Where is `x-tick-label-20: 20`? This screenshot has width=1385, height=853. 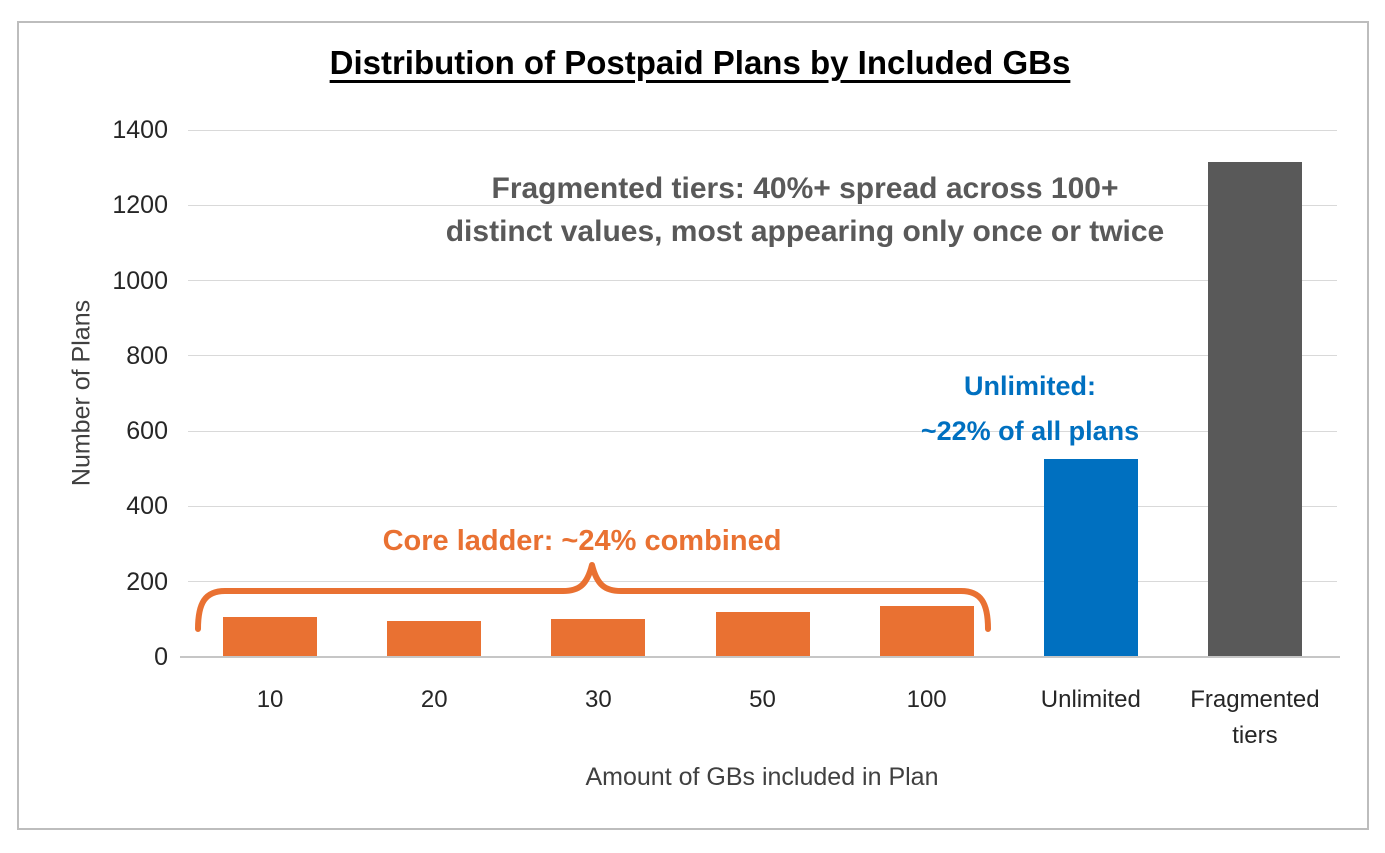 x-tick-label-20: 20 is located at coordinates (434, 699).